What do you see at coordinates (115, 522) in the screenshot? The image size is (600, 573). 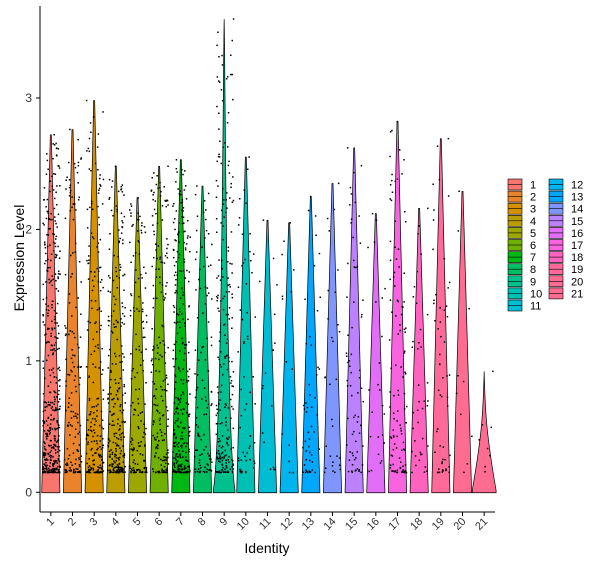 I see `x-tick-label: 4` at bounding box center [115, 522].